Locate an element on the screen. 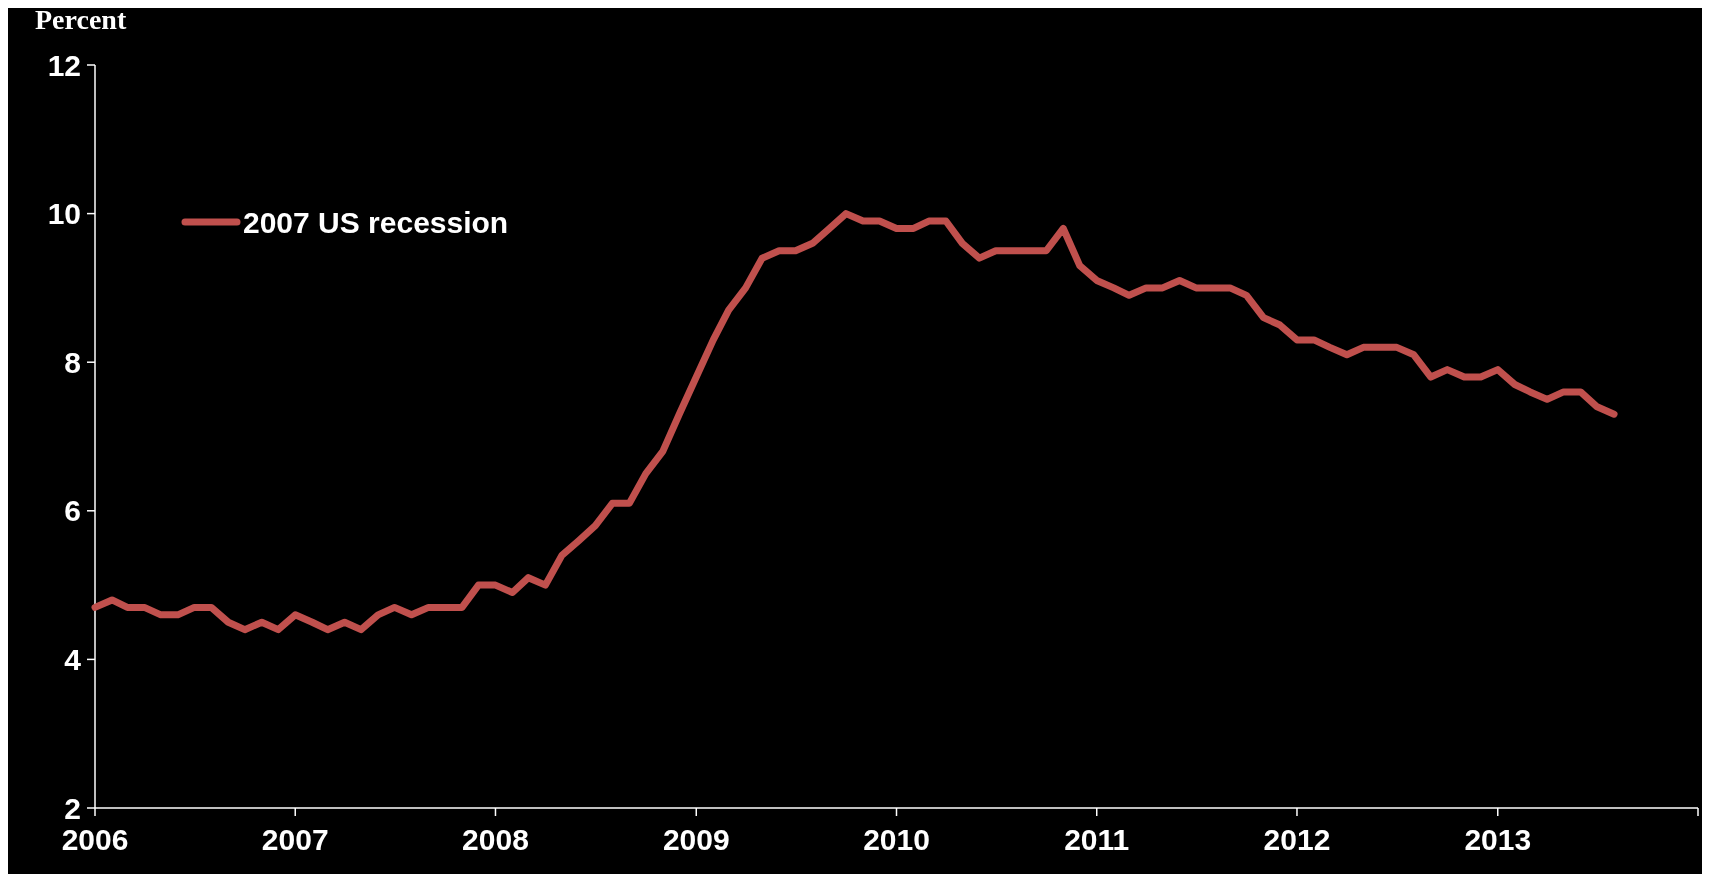 The height and width of the screenshot is (882, 1710). y-tick-label: 12 is located at coordinates (64, 65).